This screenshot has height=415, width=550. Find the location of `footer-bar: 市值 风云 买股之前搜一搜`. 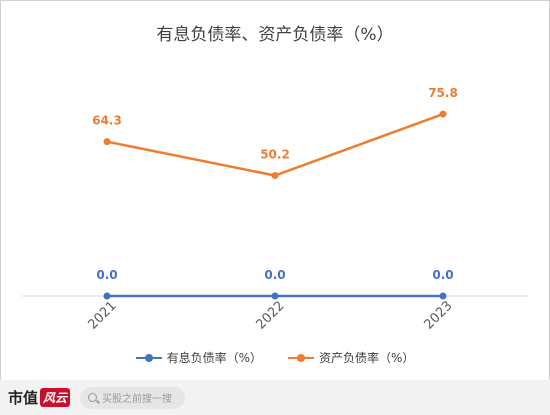

footer-bar: 市值 风云 买股之前搜一搜 is located at coordinates (275, 397).